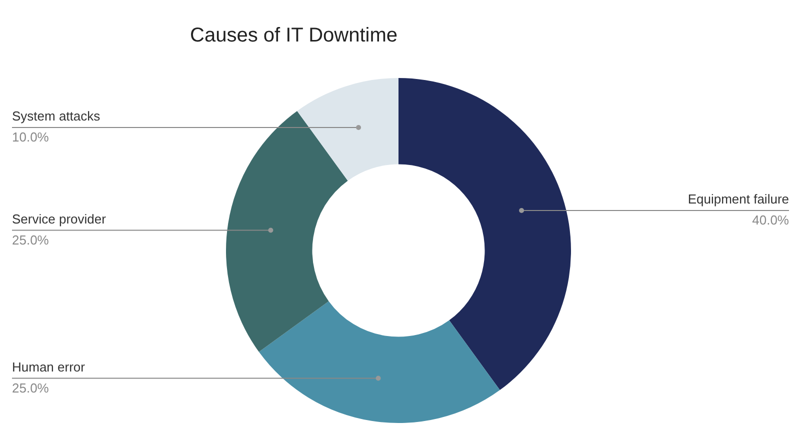  I want to click on data-label: 40.0%, so click(771, 220).